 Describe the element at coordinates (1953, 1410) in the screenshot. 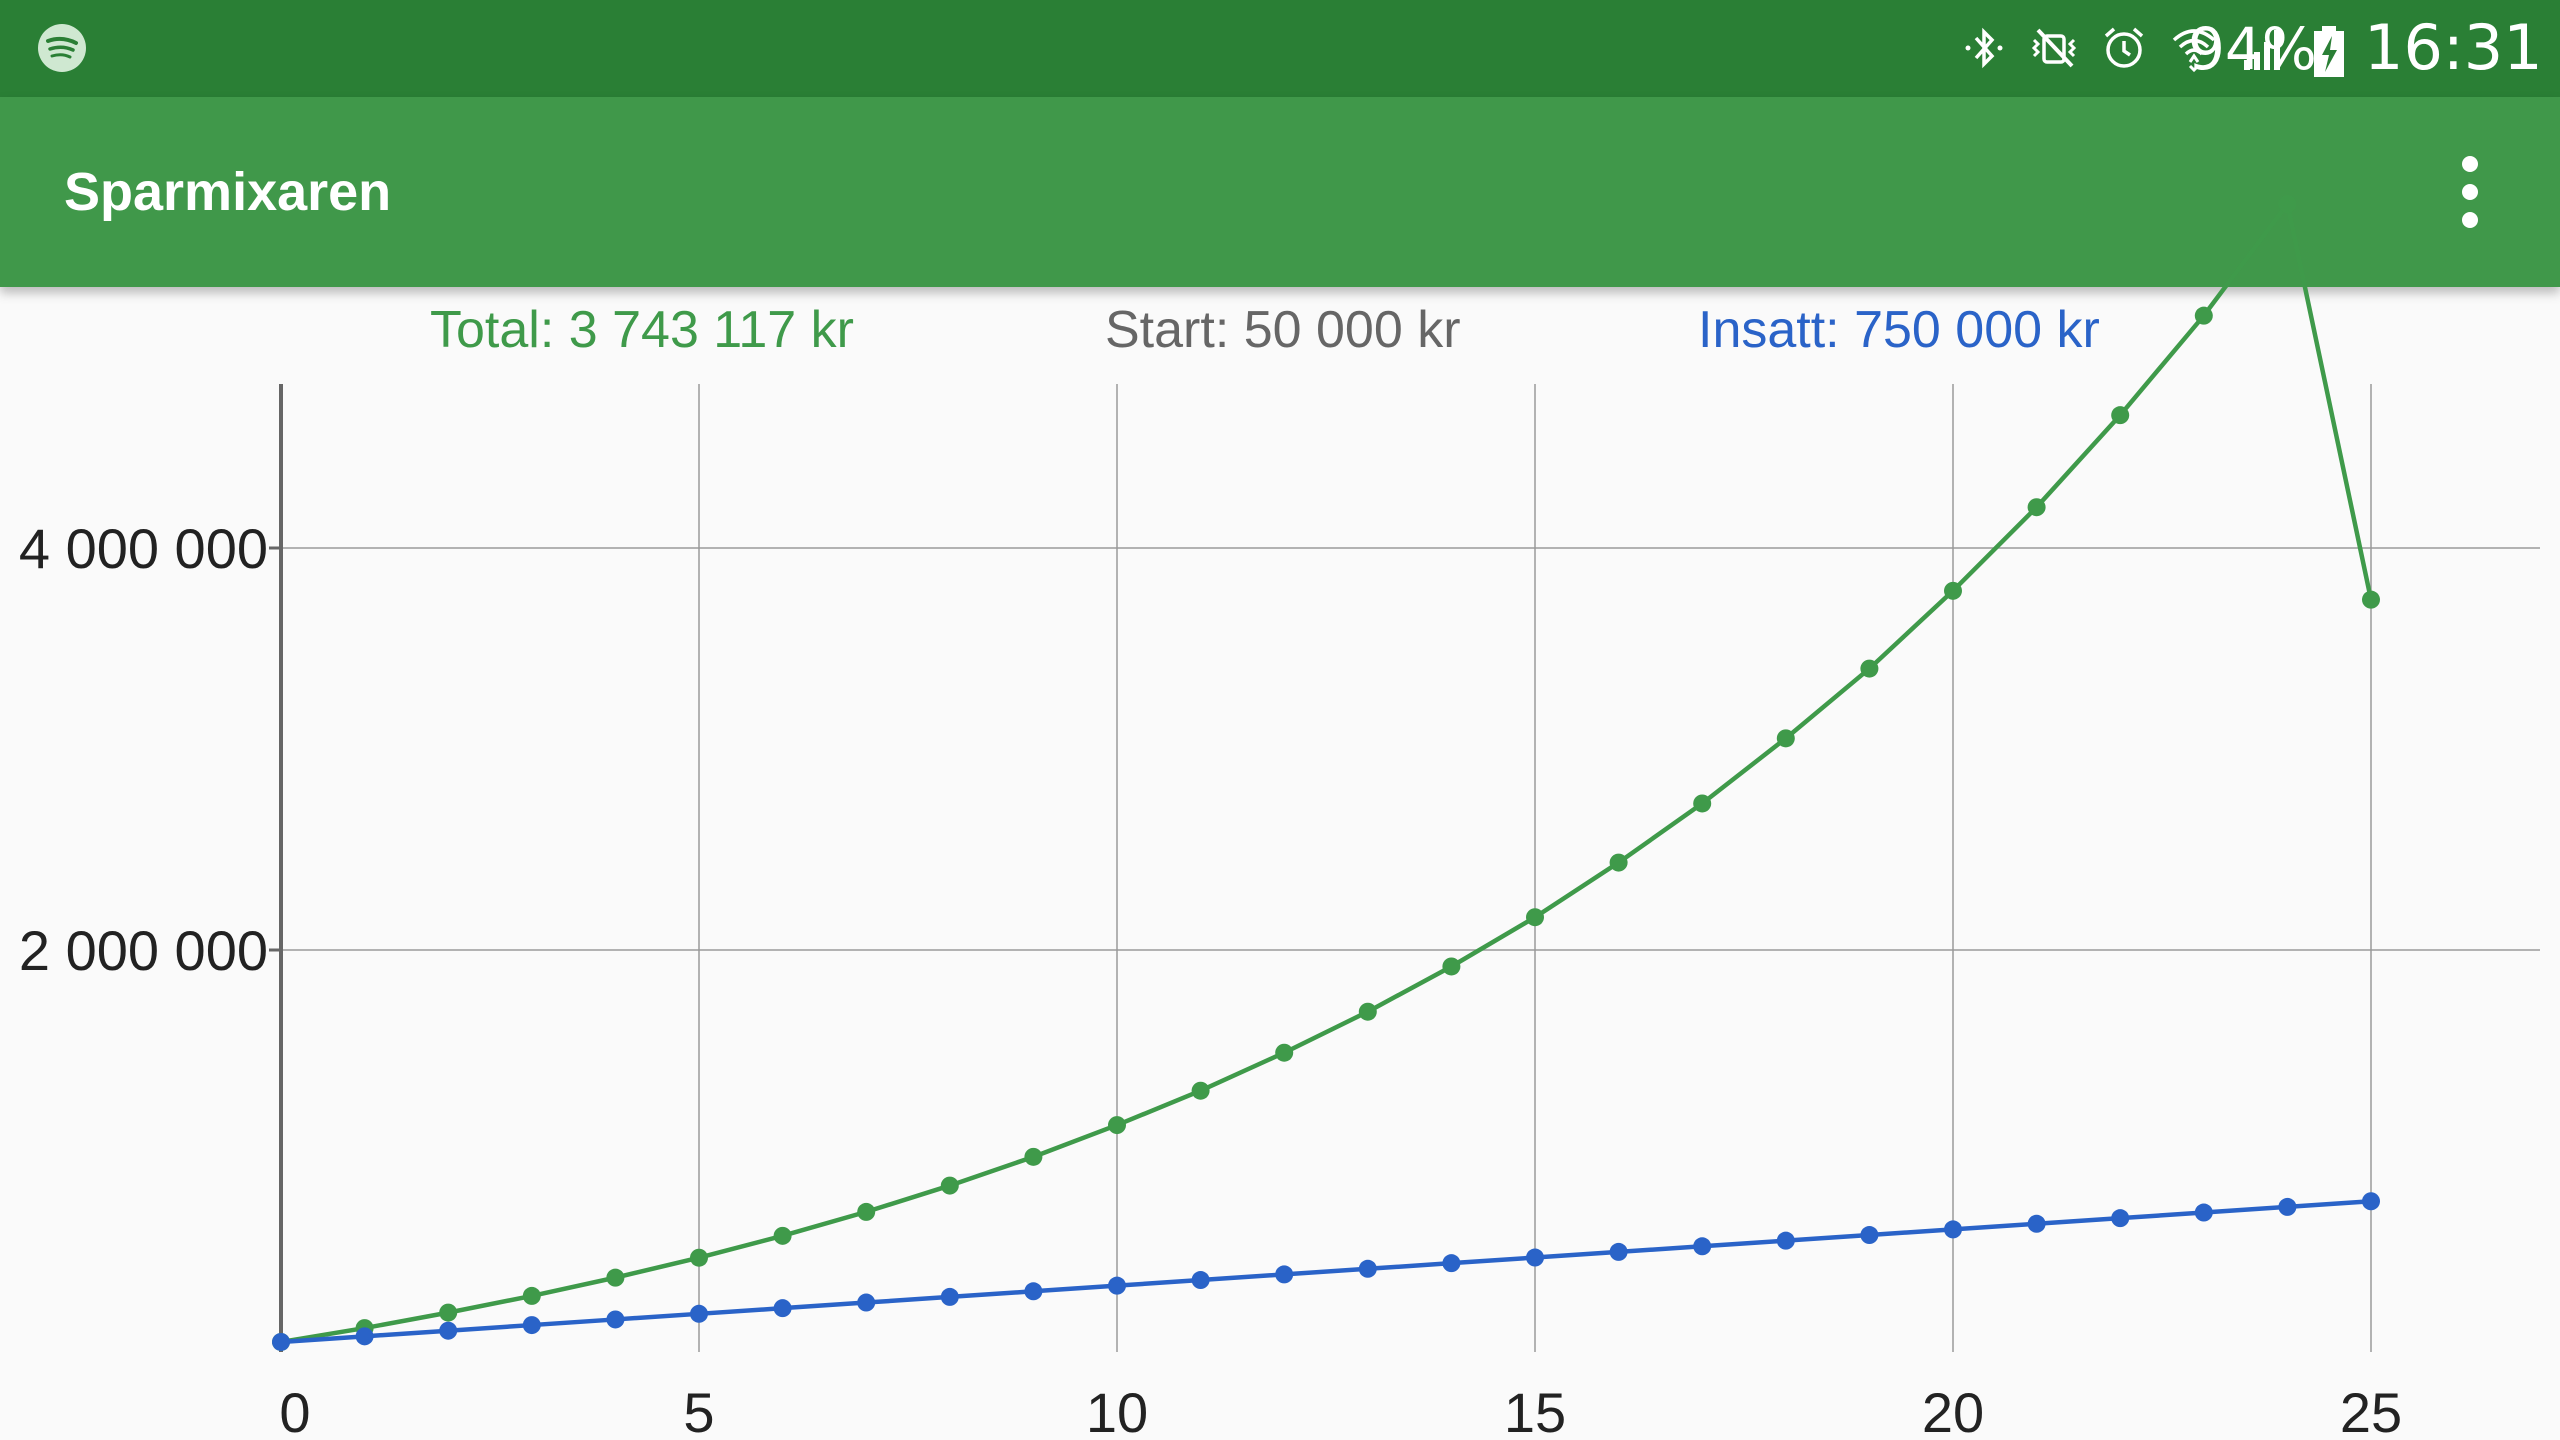

I see `x-tick-label: 20` at that location.